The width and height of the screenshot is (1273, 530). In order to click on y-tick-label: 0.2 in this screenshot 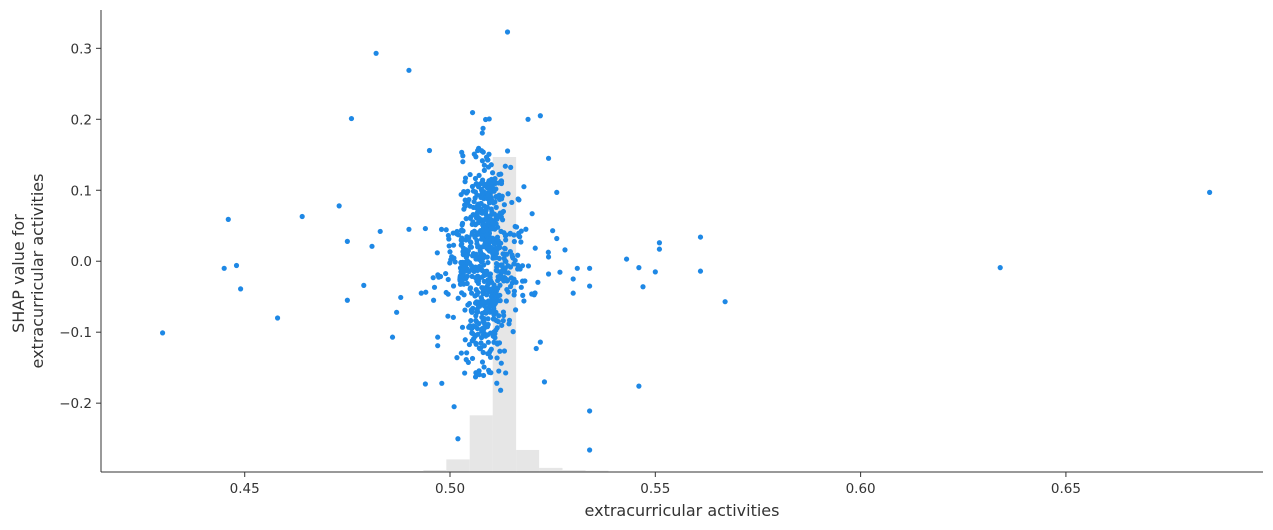, I will do `click(81, 120)`.